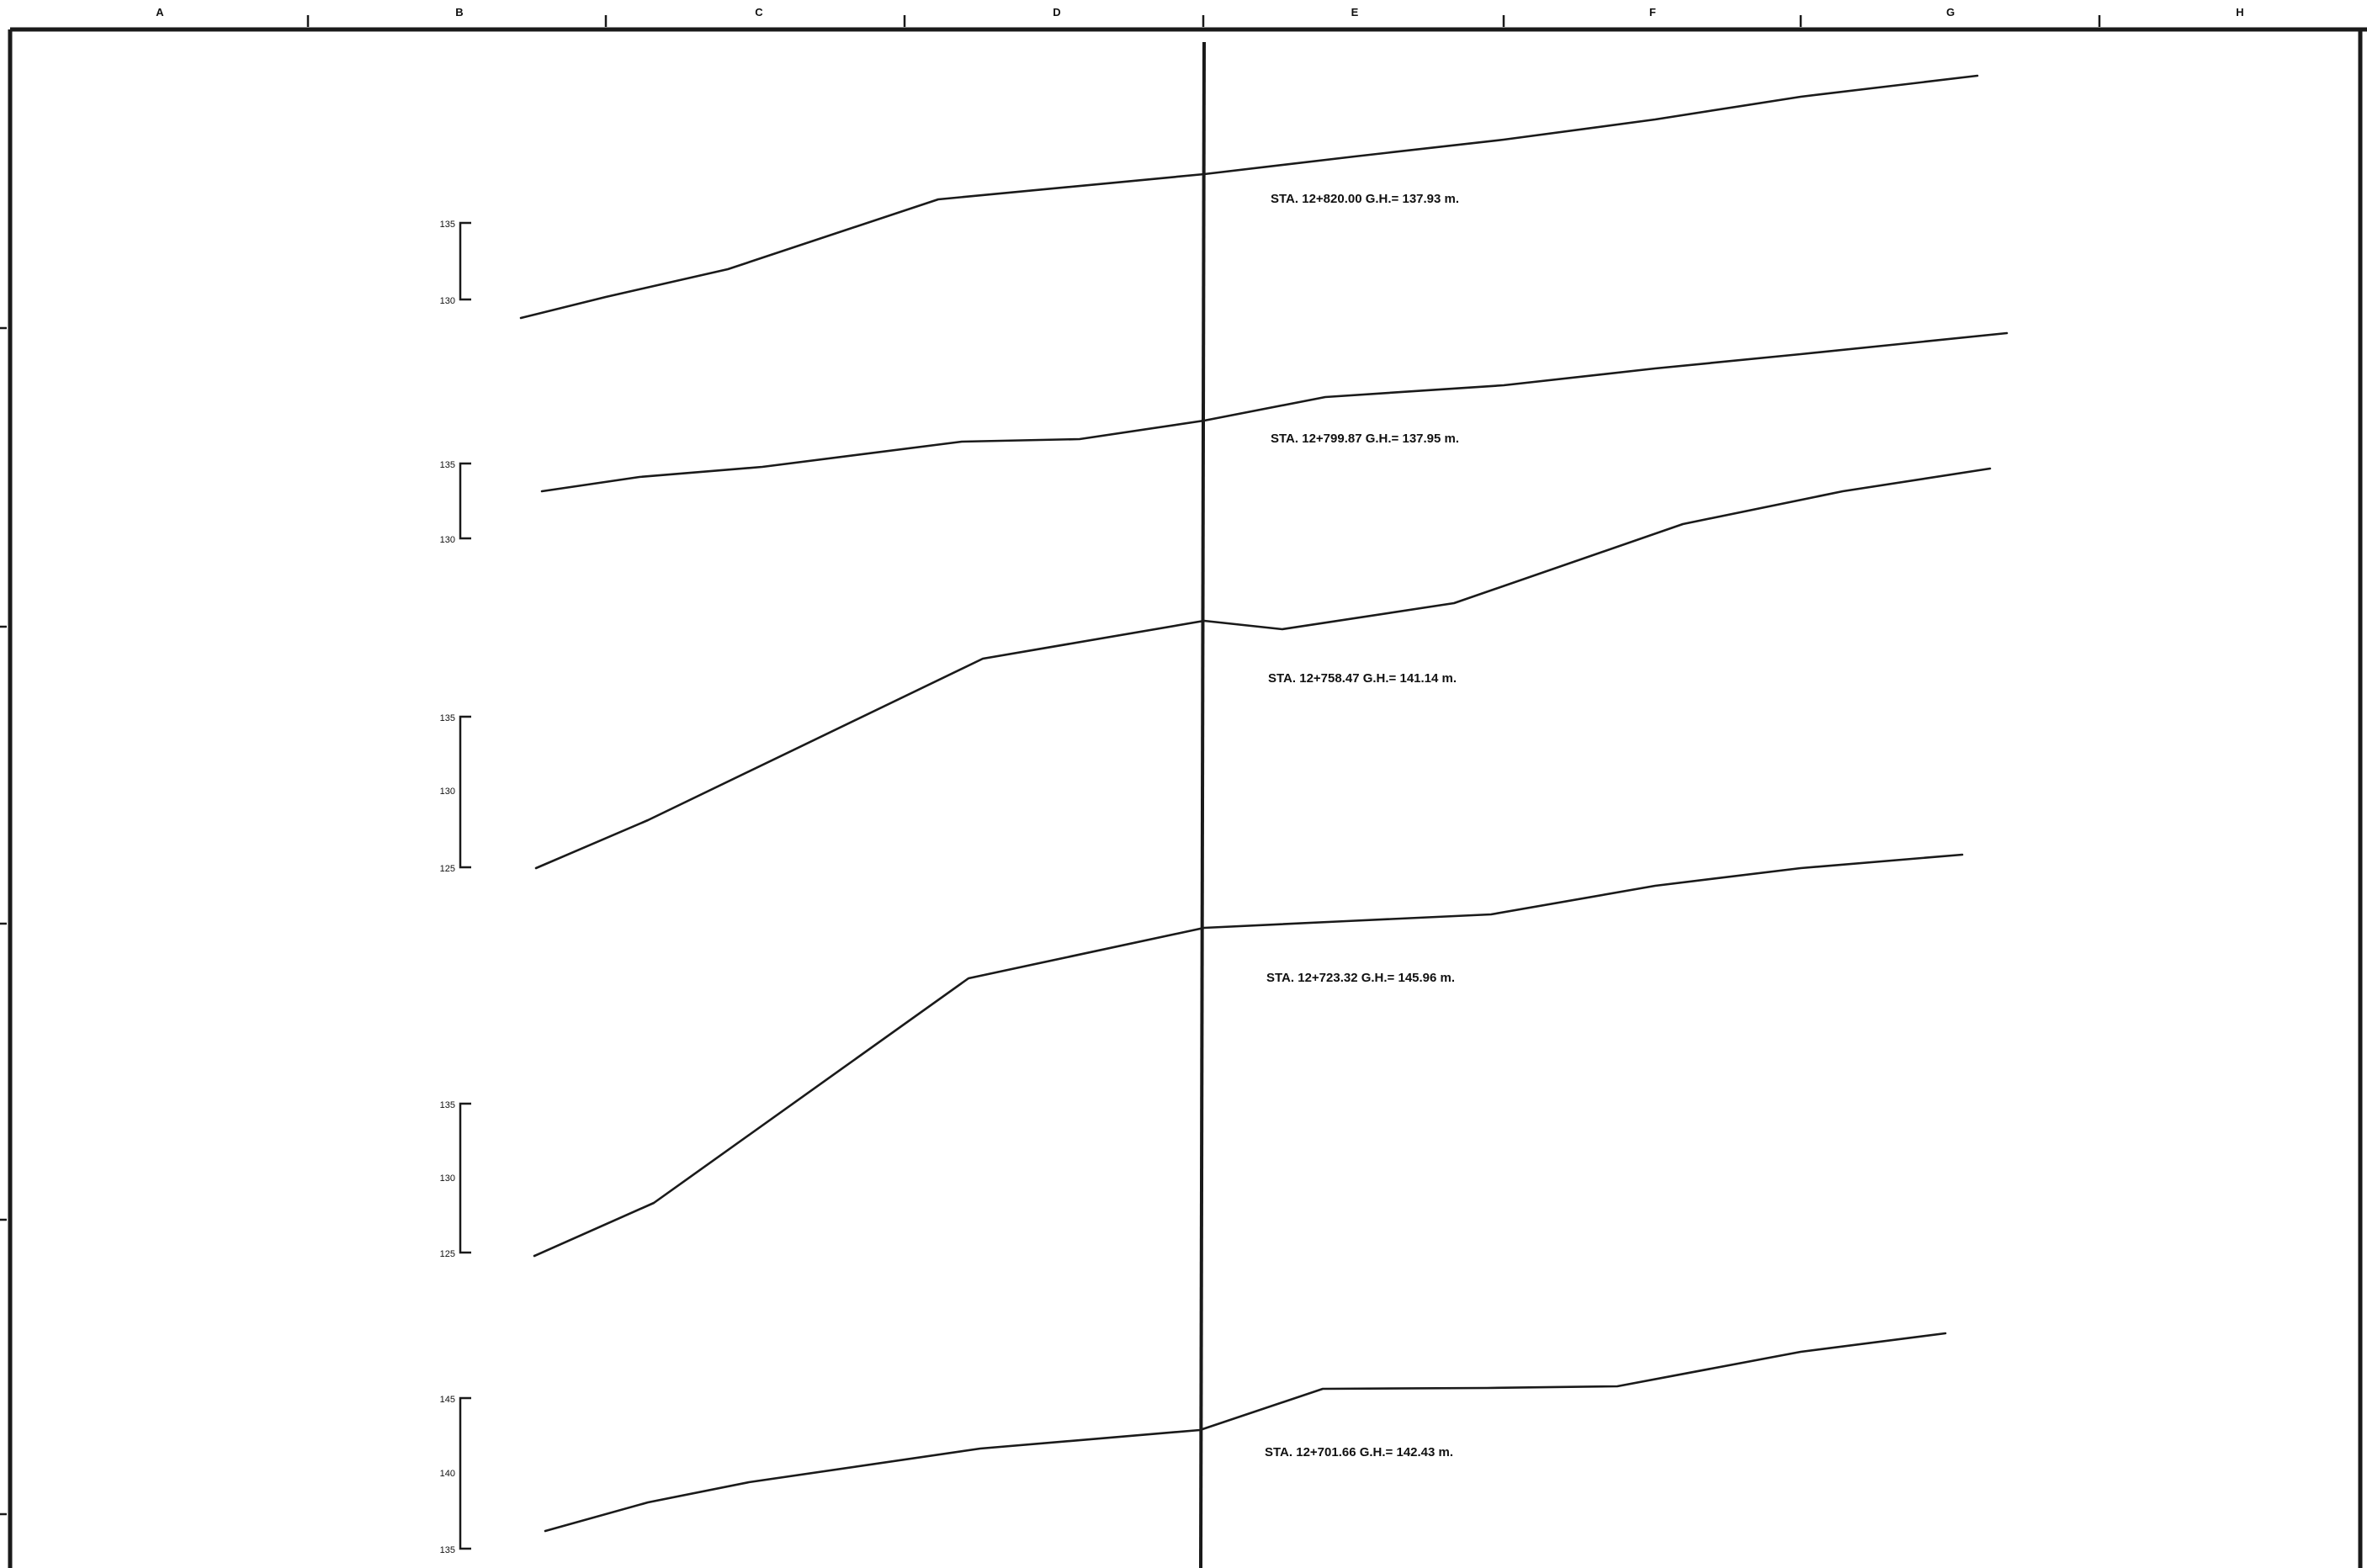 This screenshot has height=1568, width=2367. I want to click on station-label: STA. 12+723.32 G.H.= 145.96 m., so click(1361, 978).